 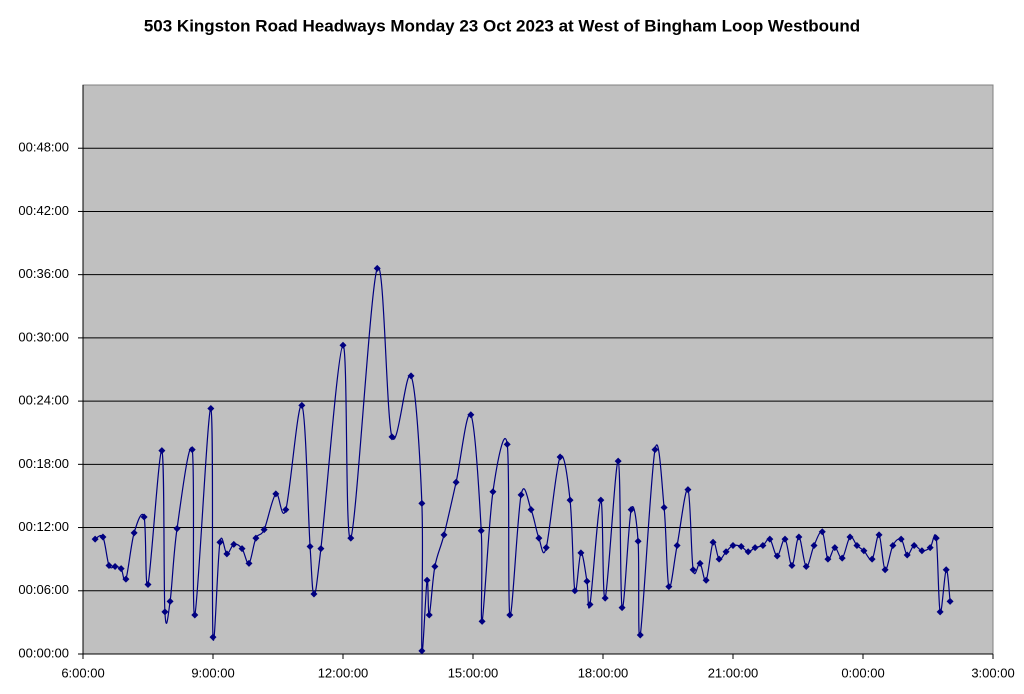 I want to click on x-tick-label: 12:00:00, so click(x=343, y=672).